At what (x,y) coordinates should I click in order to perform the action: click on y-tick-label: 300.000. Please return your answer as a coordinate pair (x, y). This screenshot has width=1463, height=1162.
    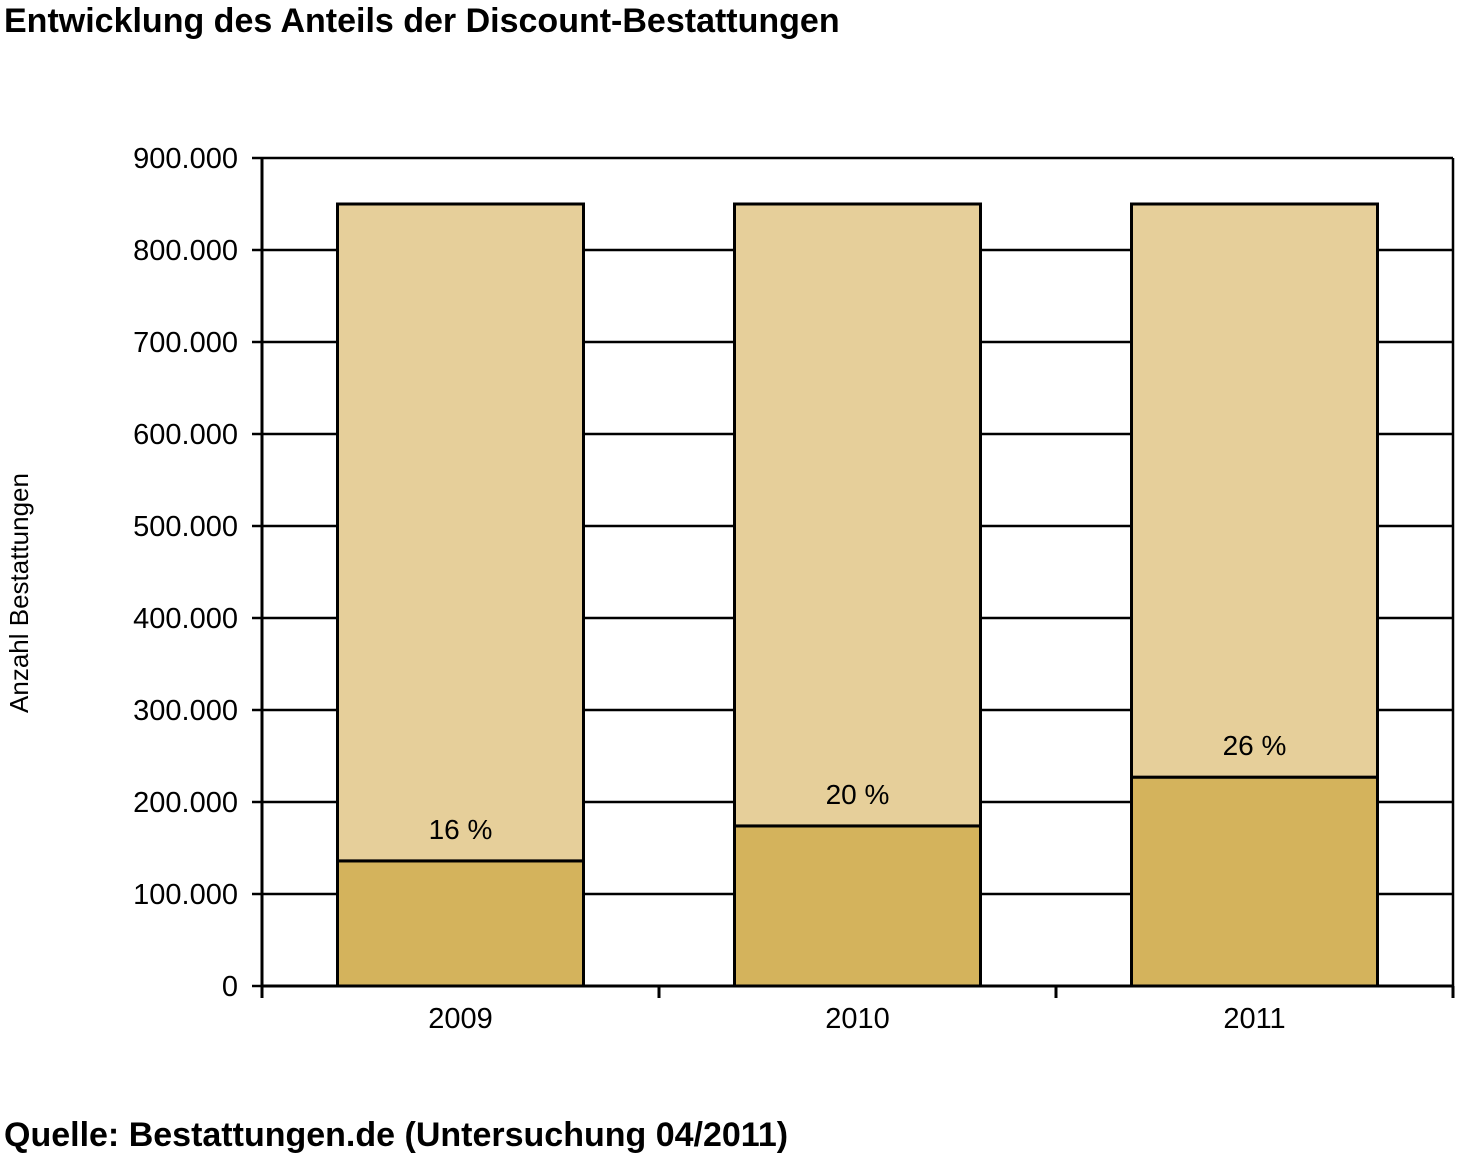
    Looking at the image, I should click on (185, 711).